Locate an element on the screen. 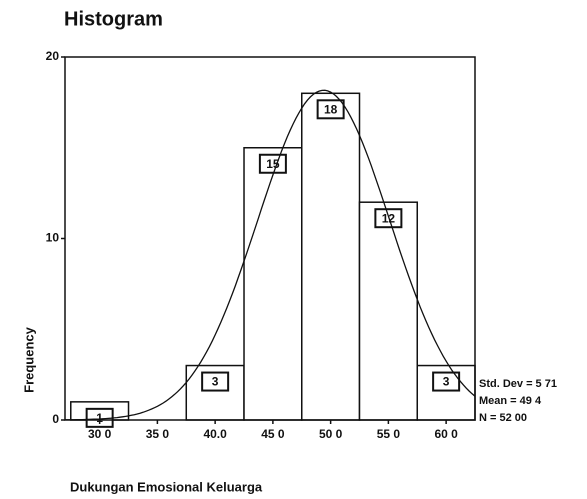 Image resolution: width=587 pixels, height=499 pixels. y-tick-label: 20 is located at coordinates (53, 56).